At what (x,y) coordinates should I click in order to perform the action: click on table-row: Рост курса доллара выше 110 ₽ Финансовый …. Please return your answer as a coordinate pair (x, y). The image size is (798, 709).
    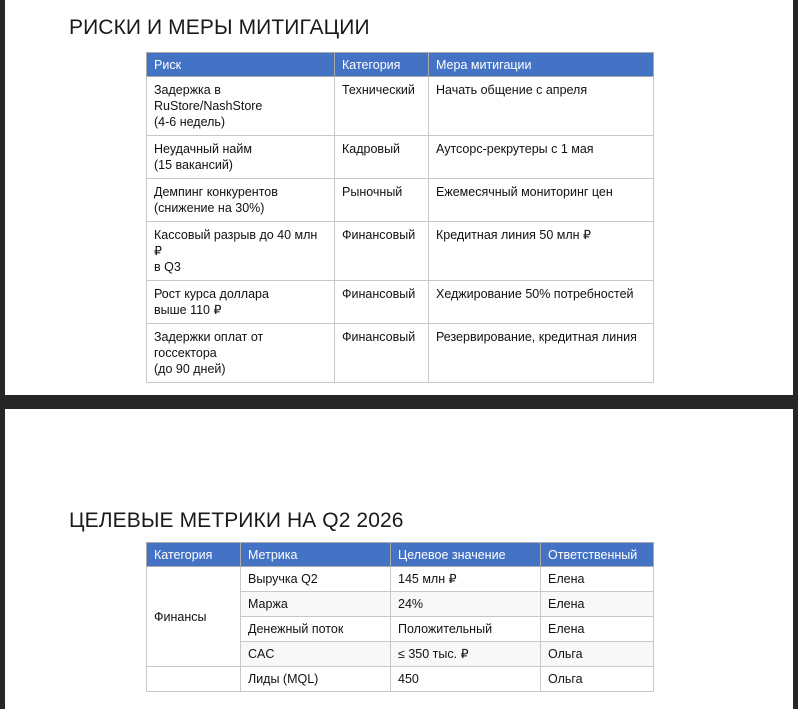
    Looking at the image, I should click on (400, 302).